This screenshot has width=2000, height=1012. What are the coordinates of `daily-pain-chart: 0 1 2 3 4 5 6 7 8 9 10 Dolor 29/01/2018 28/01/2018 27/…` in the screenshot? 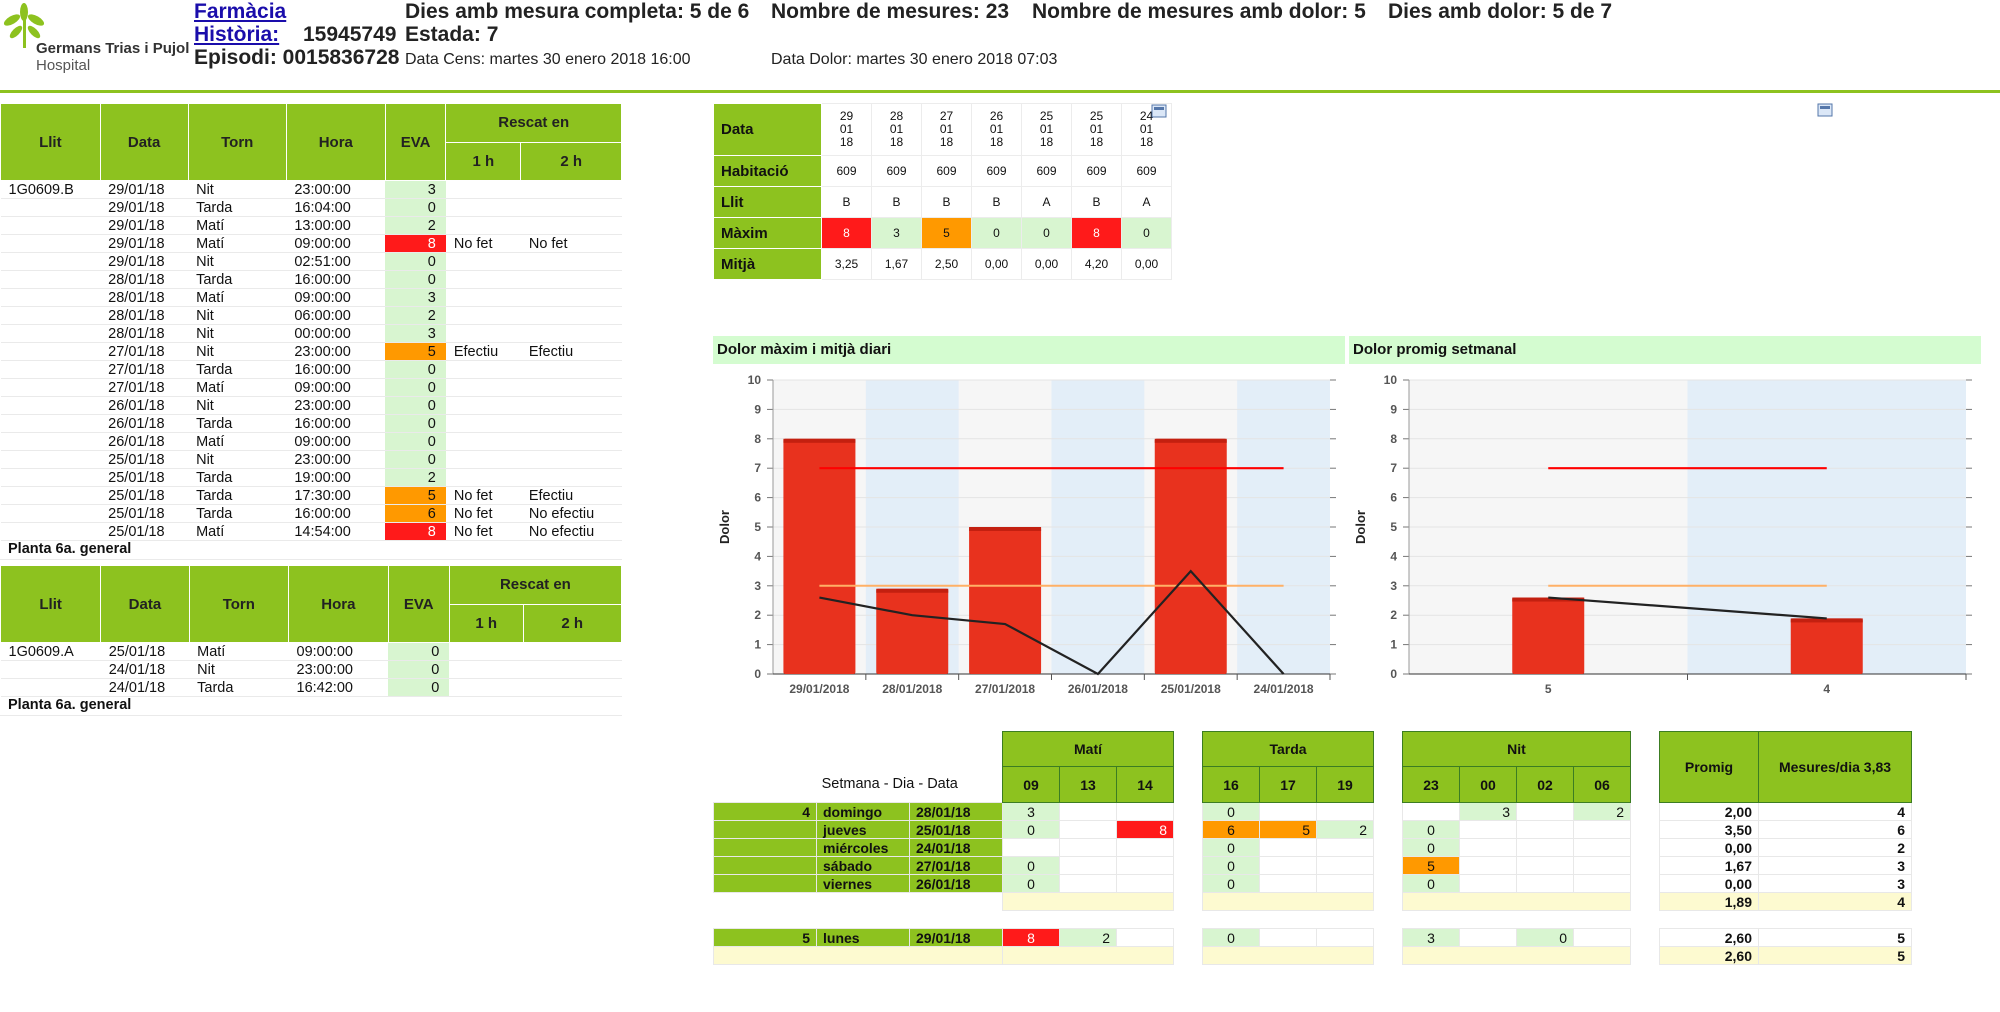 It's located at (1026, 534).